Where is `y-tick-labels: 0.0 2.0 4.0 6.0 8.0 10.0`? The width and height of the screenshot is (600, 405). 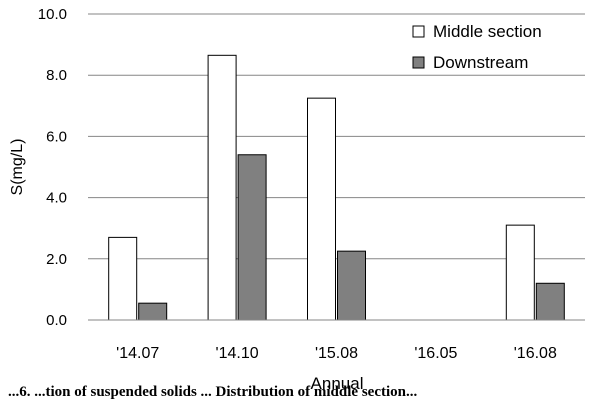 y-tick-labels: 0.0 2.0 4.0 6.0 8.0 10.0 is located at coordinates (52, 167).